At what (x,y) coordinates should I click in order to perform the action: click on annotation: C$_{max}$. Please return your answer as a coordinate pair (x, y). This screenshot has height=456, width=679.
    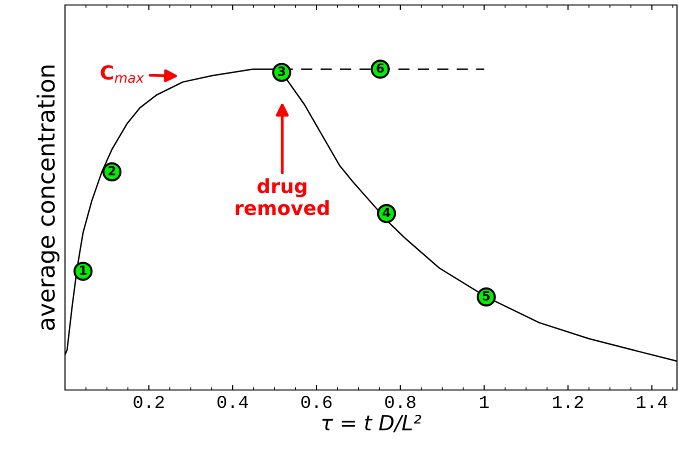
    Looking at the image, I should click on (122, 74).